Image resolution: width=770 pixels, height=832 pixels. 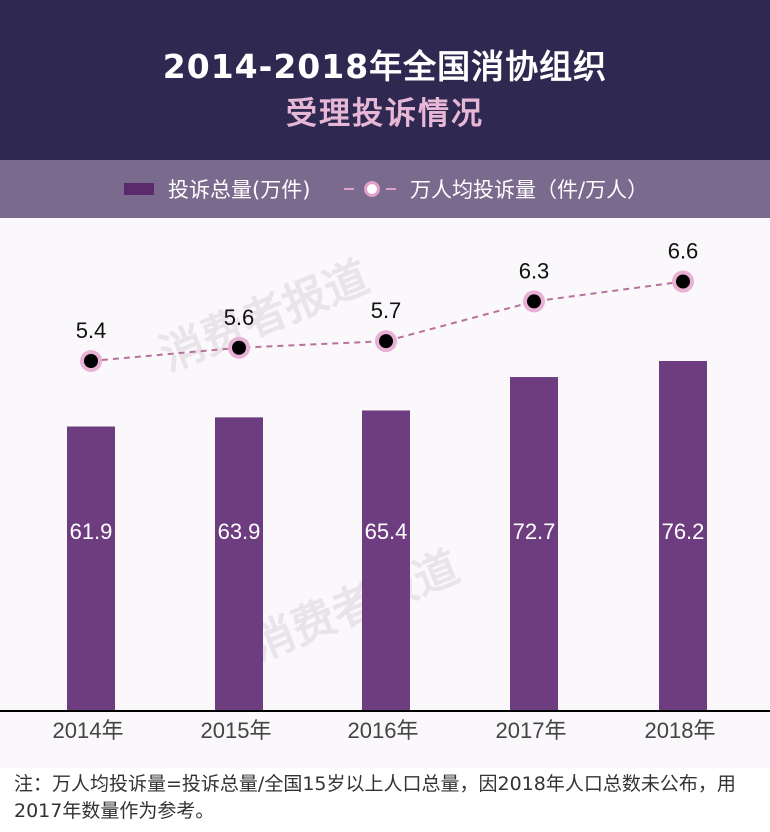 What do you see at coordinates (91, 531) in the screenshot?
I see `bar-value-label: 61.9` at bounding box center [91, 531].